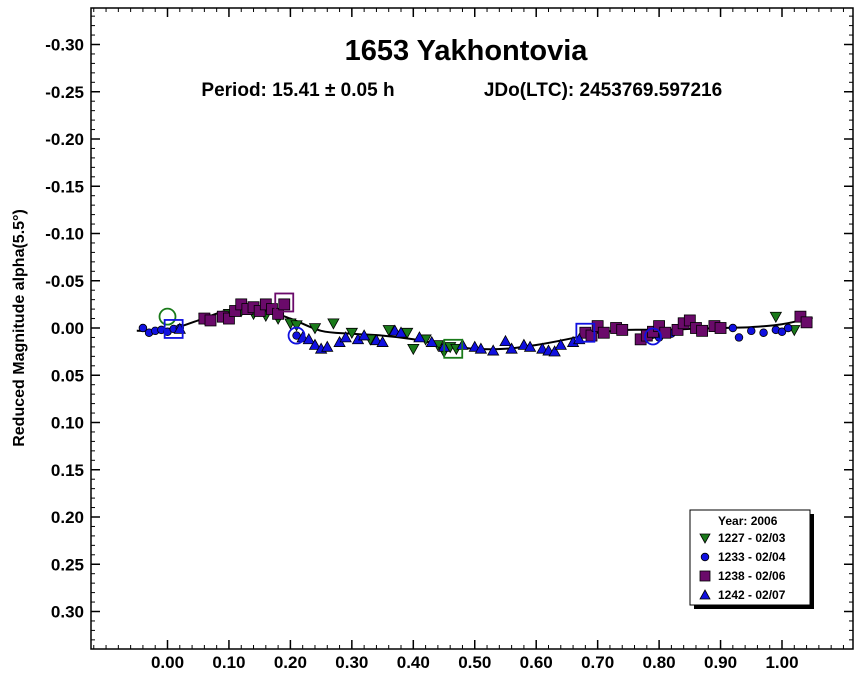 The width and height of the screenshot is (868, 679). Describe the element at coordinates (64, 186) in the screenshot. I see `y-tick-label: -0.15` at that location.